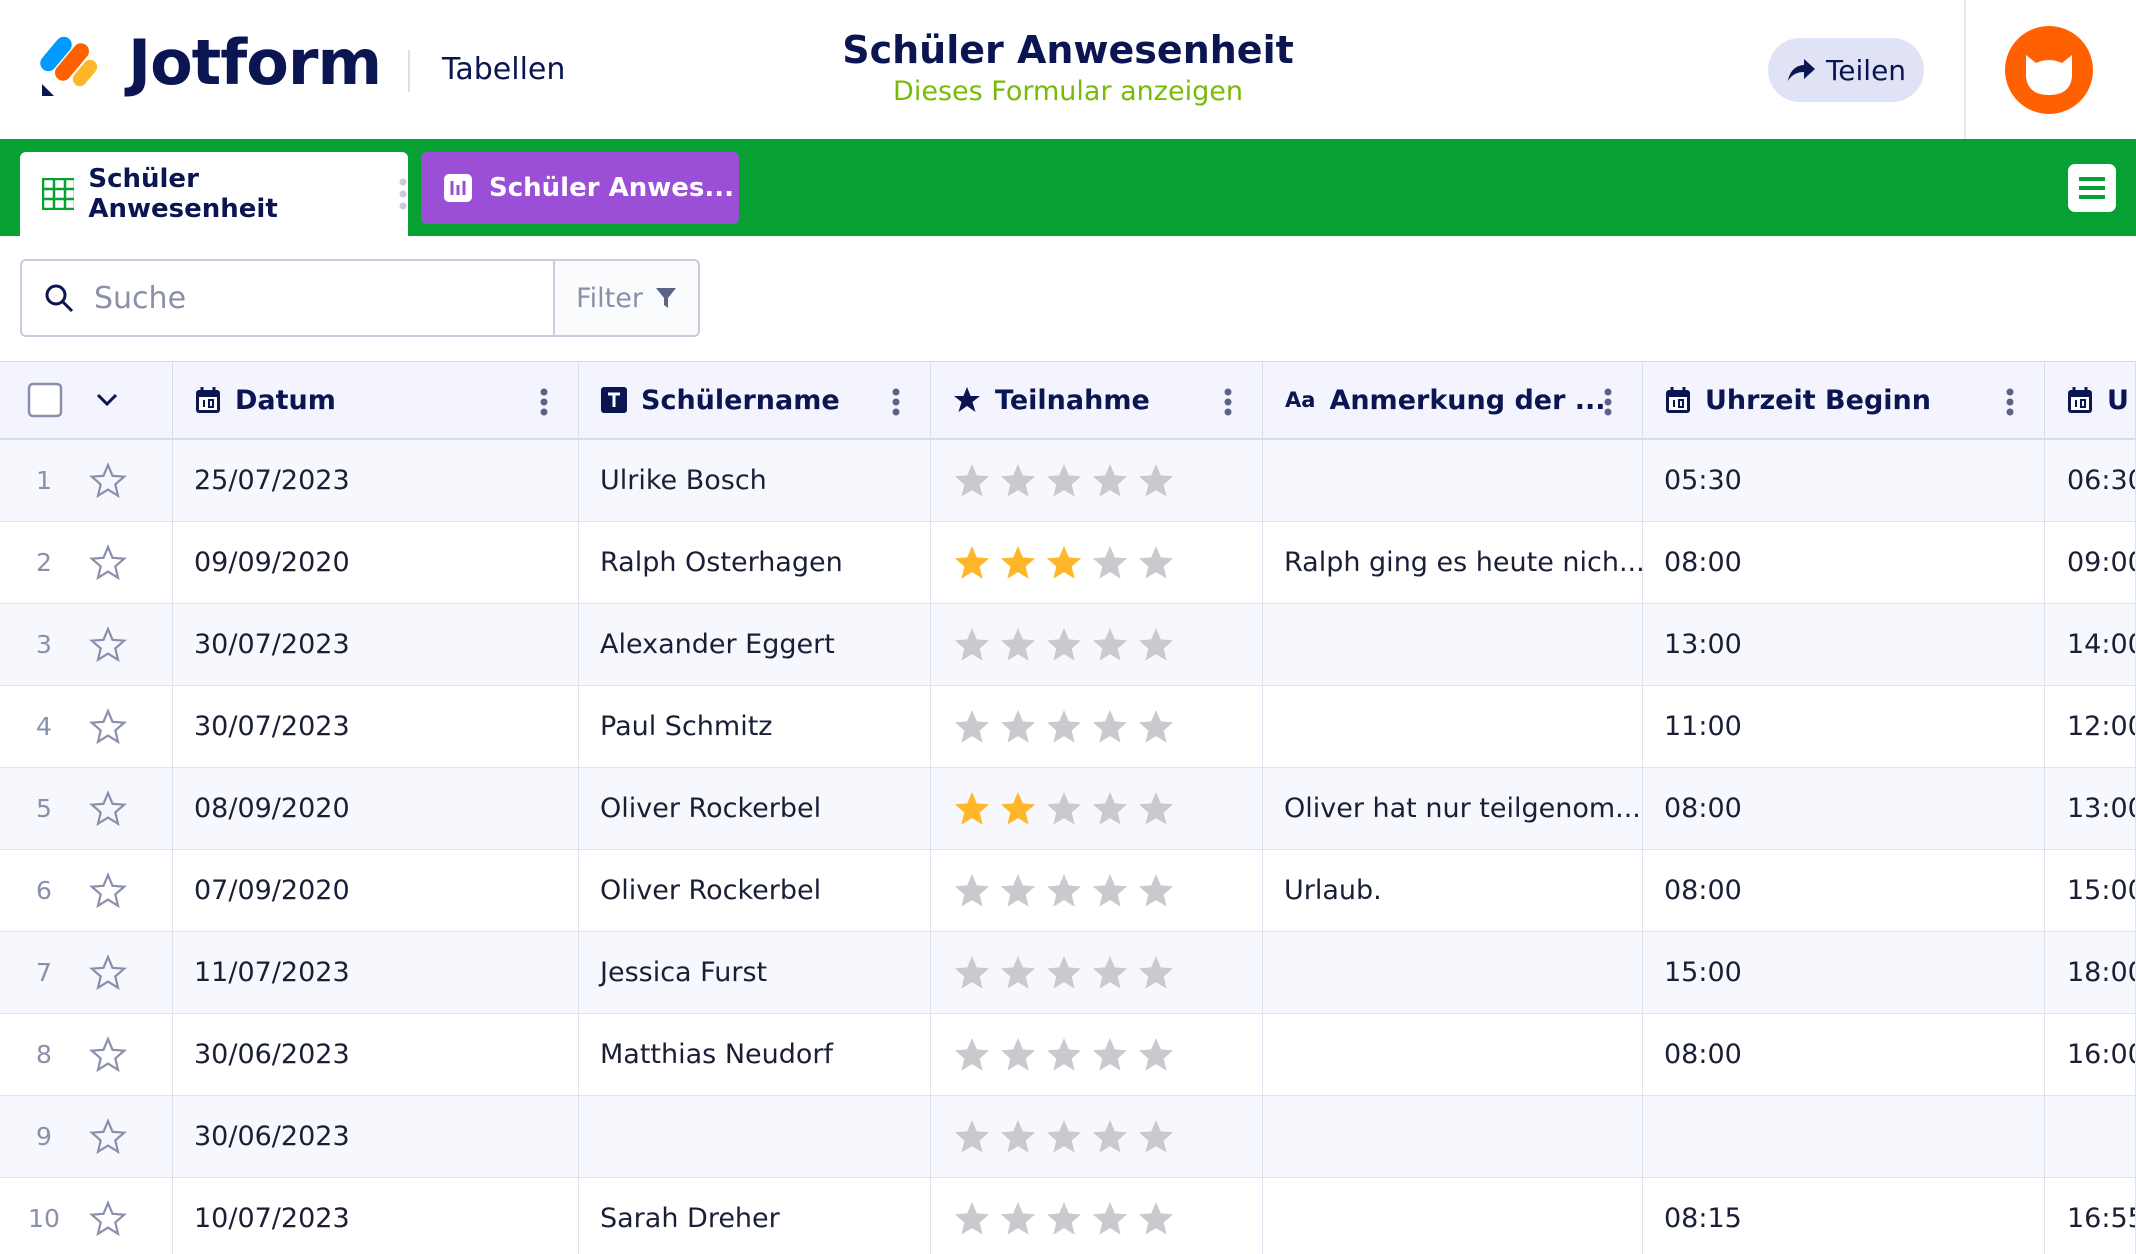 The image size is (2136, 1254). What do you see at coordinates (2090, 400) in the screenshot?
I see `column-header: U` at bounding box center [2090, 400].